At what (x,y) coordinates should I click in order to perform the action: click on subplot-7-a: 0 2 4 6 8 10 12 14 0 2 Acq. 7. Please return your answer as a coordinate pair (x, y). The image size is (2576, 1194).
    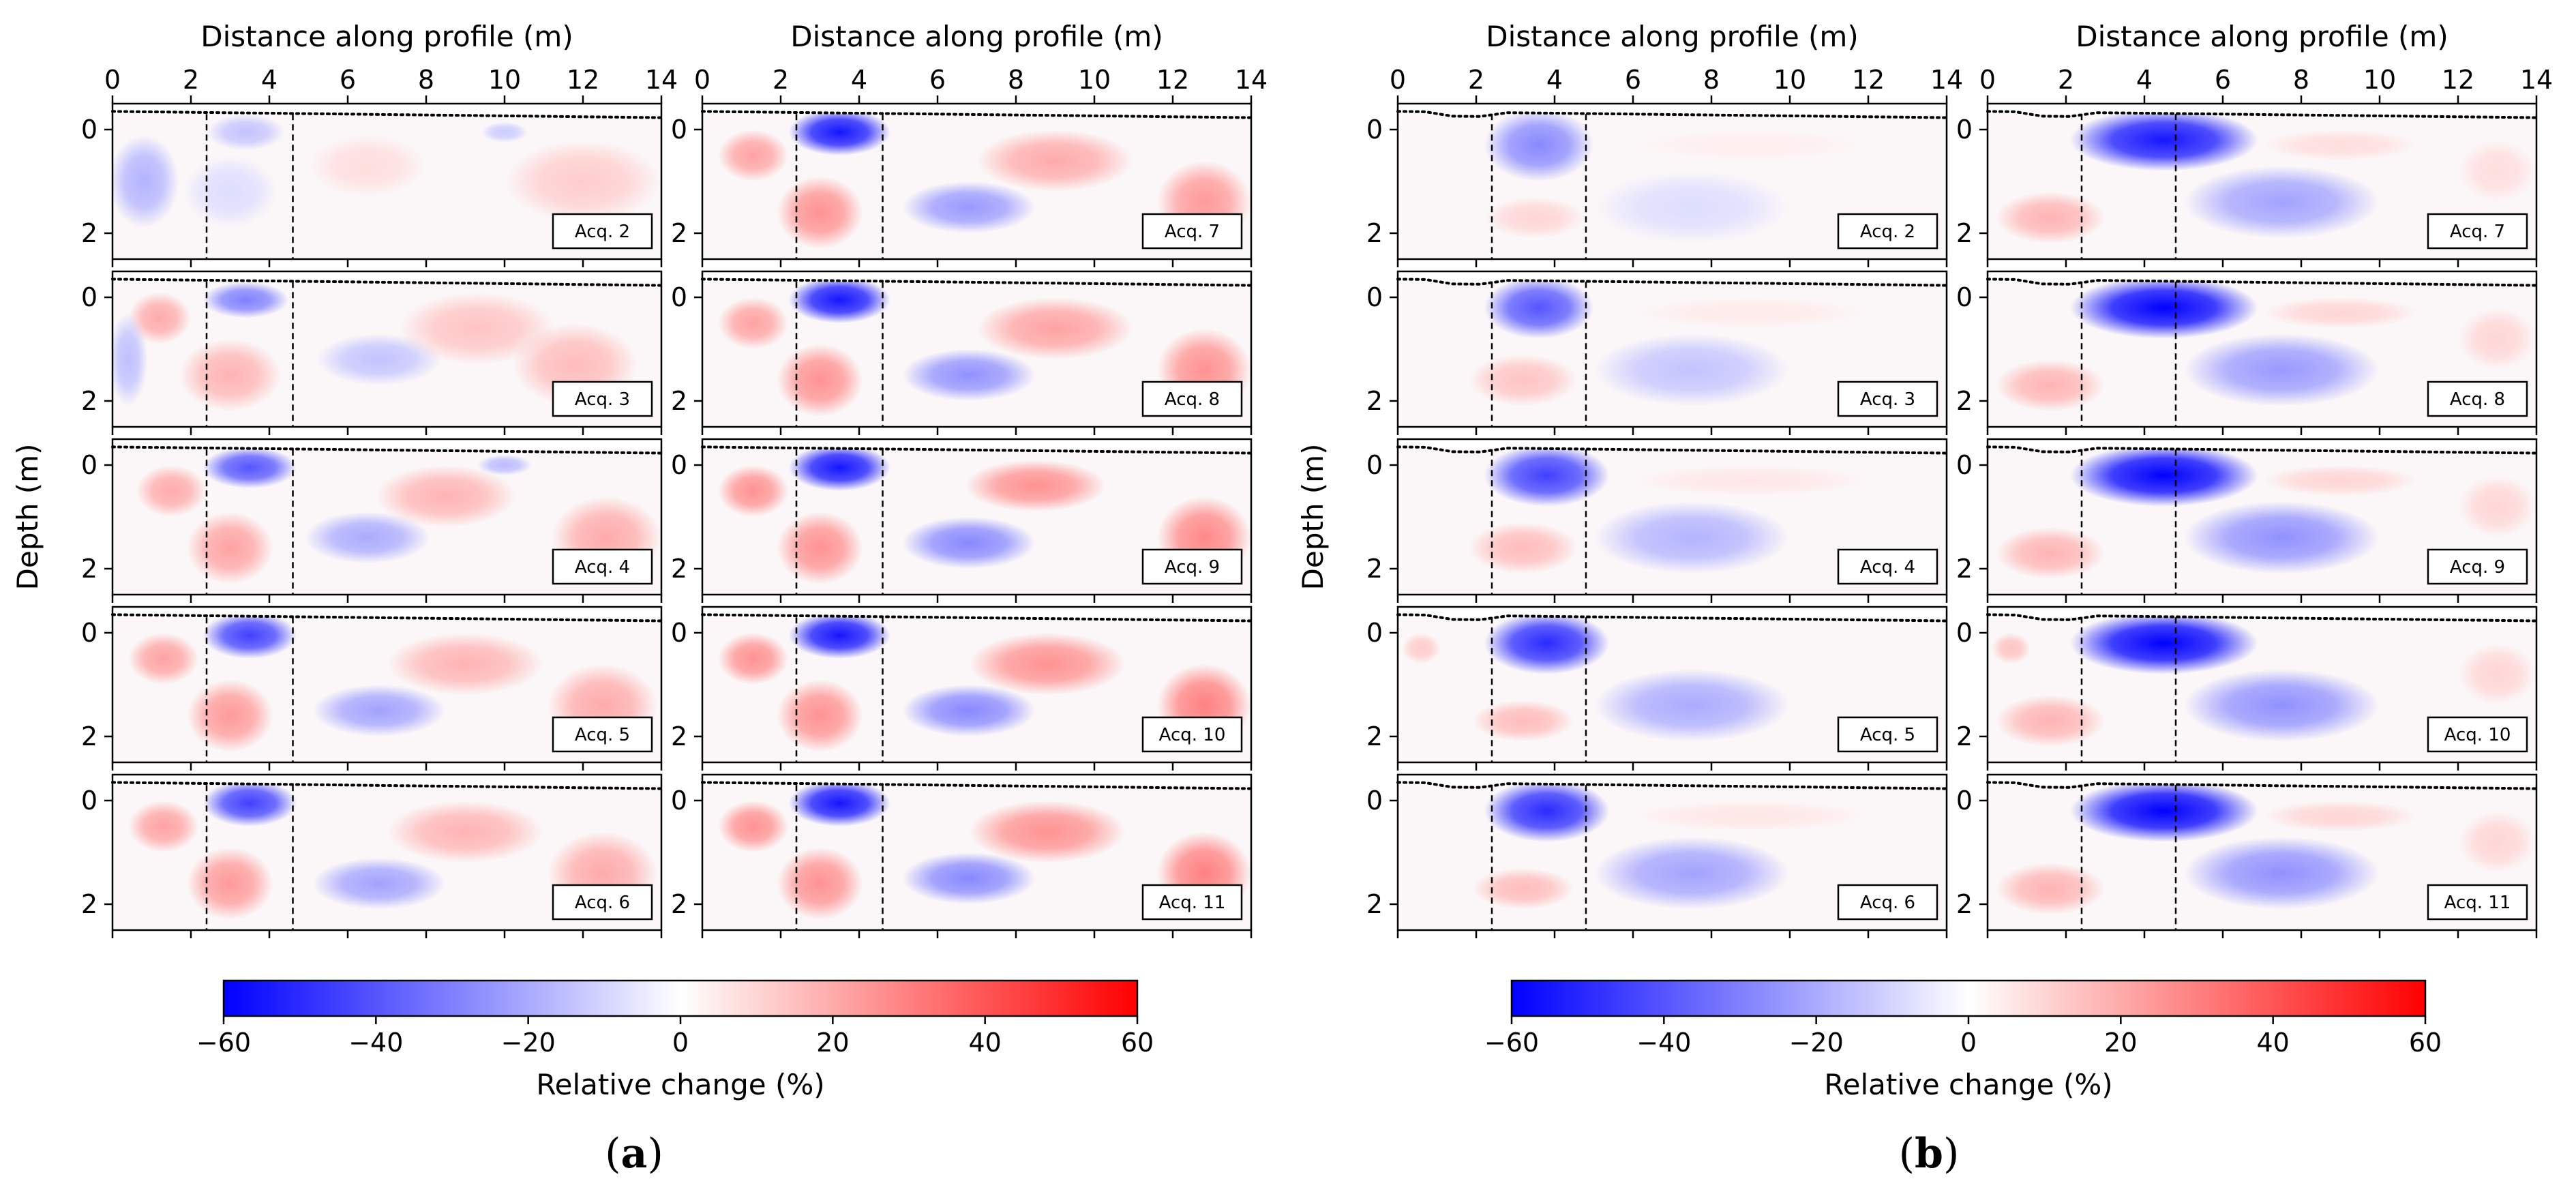
    Looking at the image, I should click on (970, 166).